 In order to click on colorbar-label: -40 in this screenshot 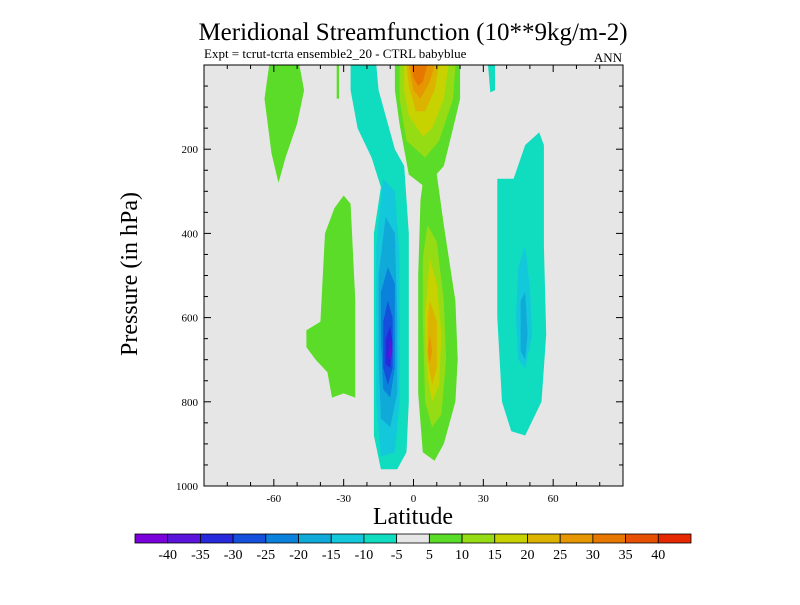, I will do `click(167, 555)`.